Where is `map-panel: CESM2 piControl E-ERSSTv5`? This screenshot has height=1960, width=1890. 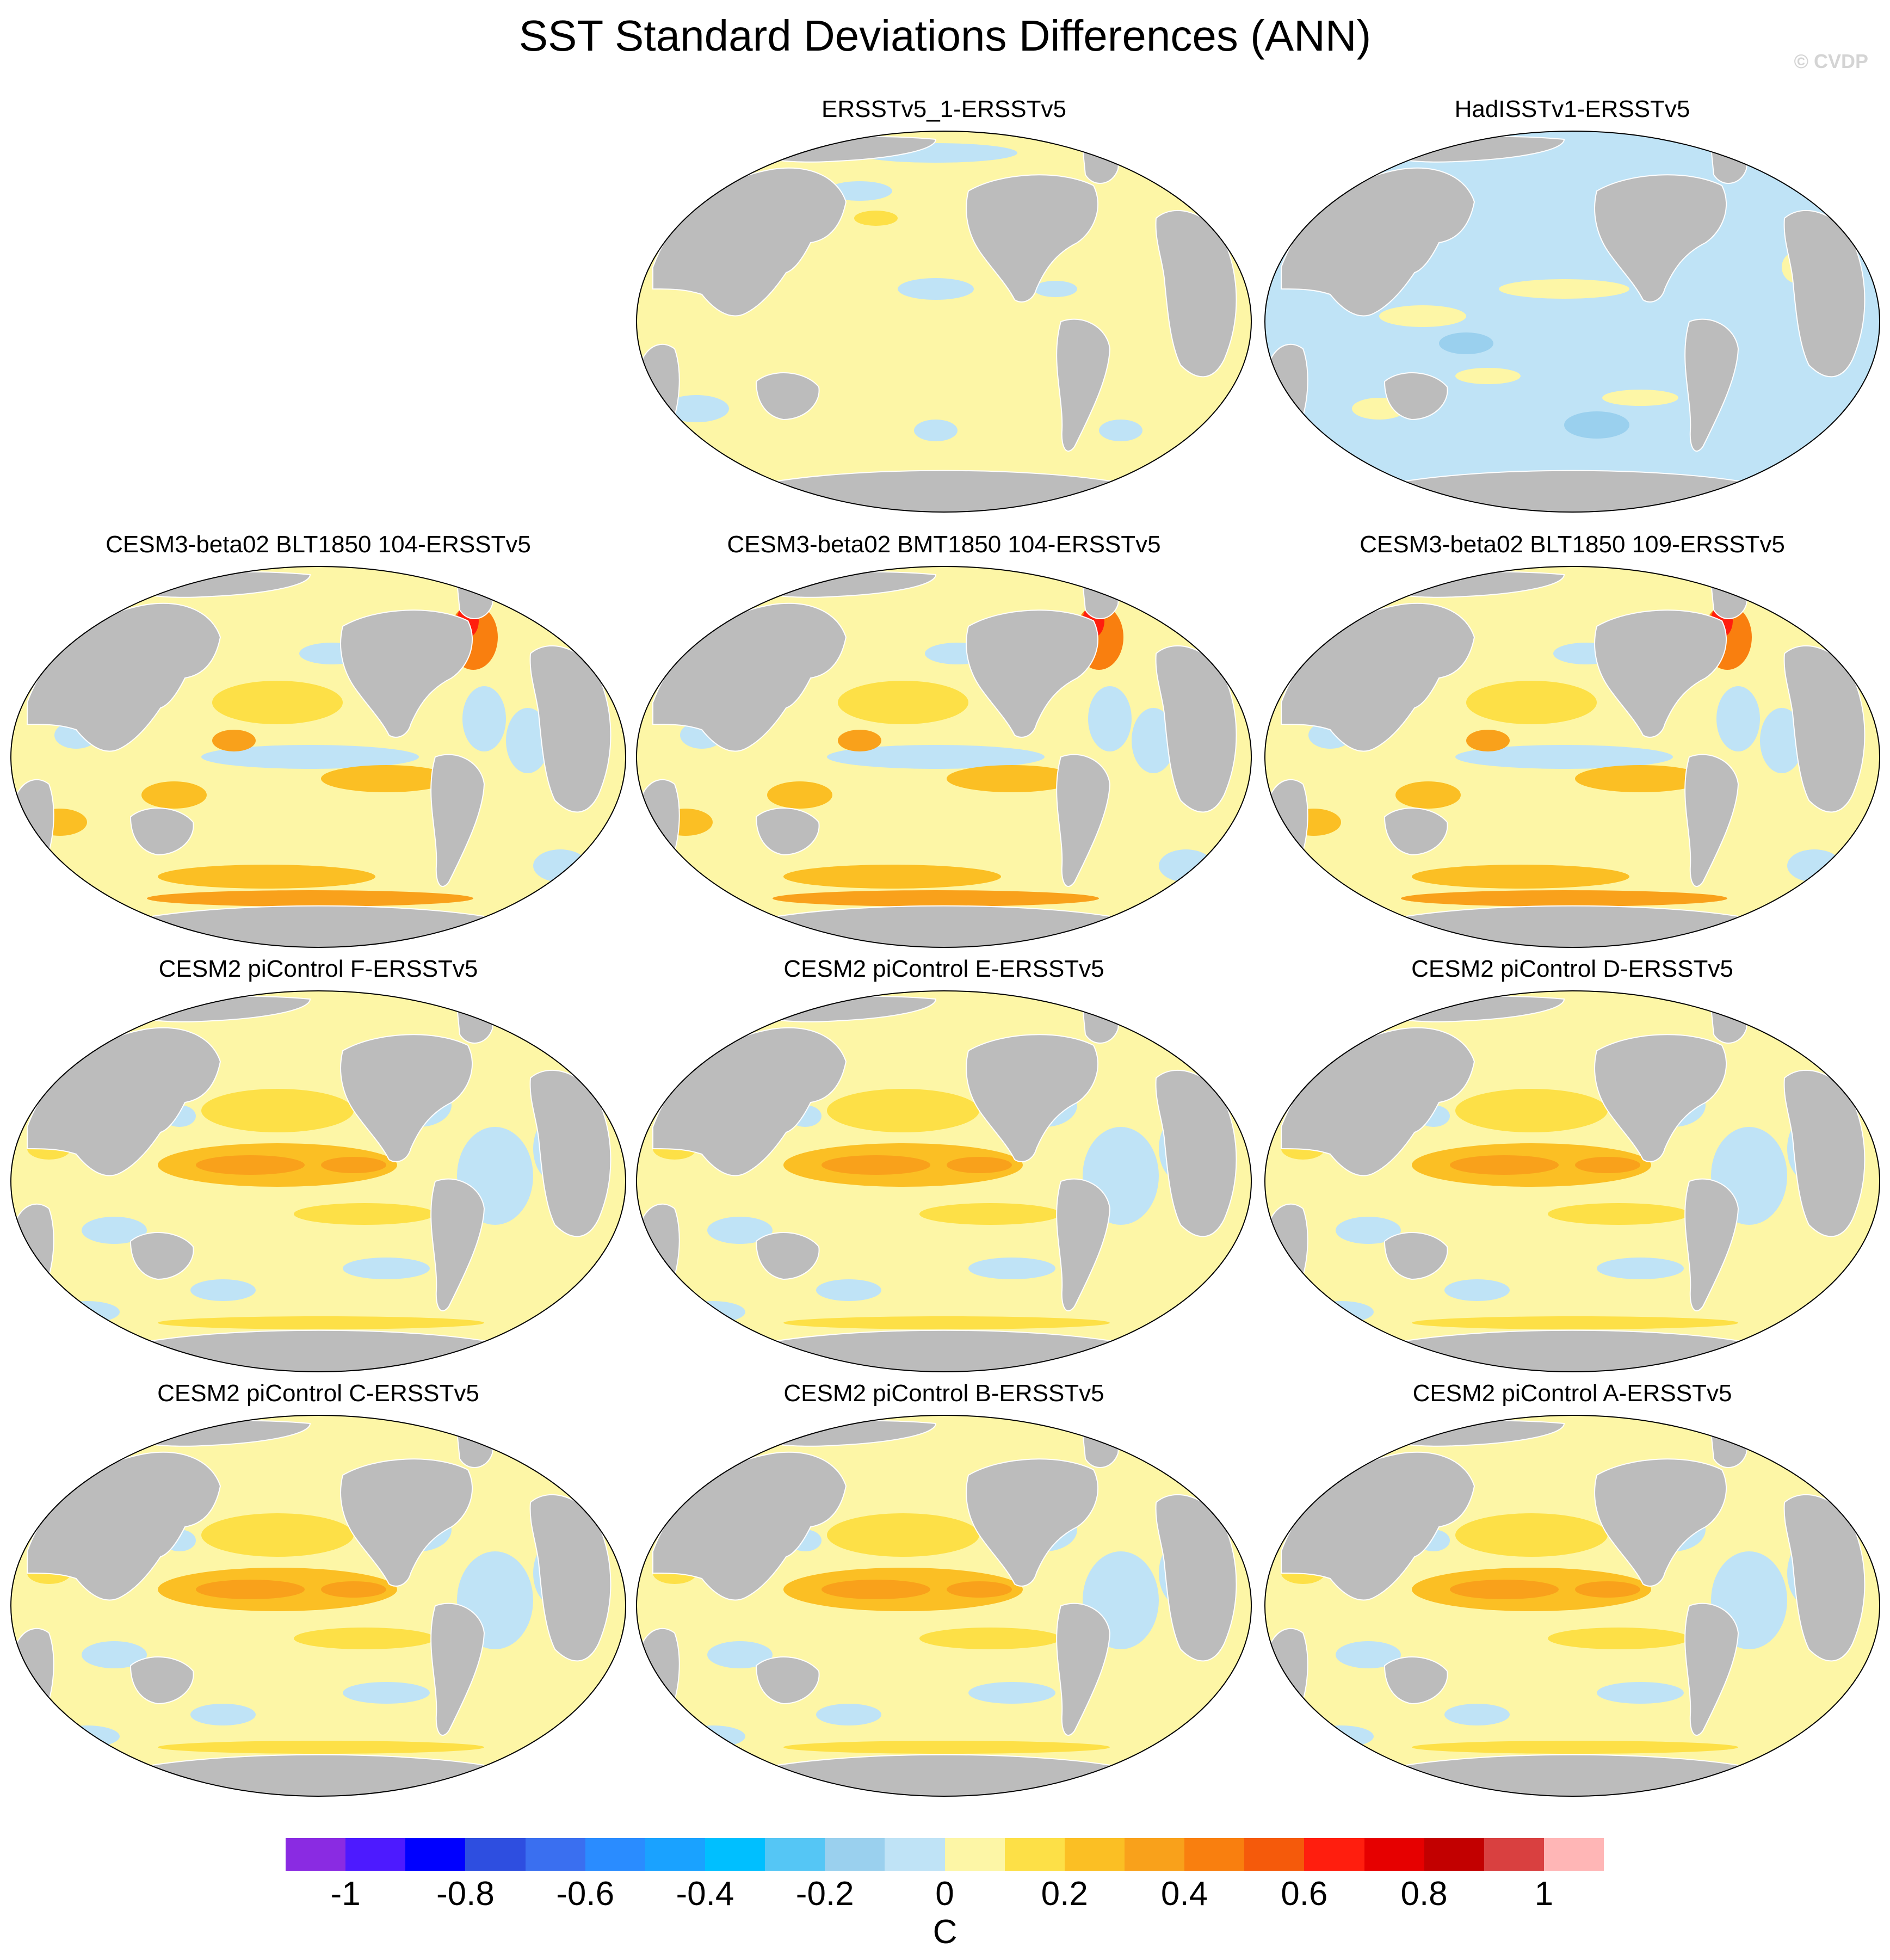 map-panel: CESM2 piControl E-ERSSTv5 is located at coordinates (944, 1167).